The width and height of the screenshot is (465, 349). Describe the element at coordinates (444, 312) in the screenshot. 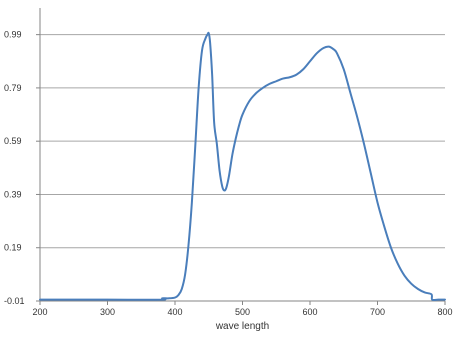

I see `x-tick-label: 800` at that location.